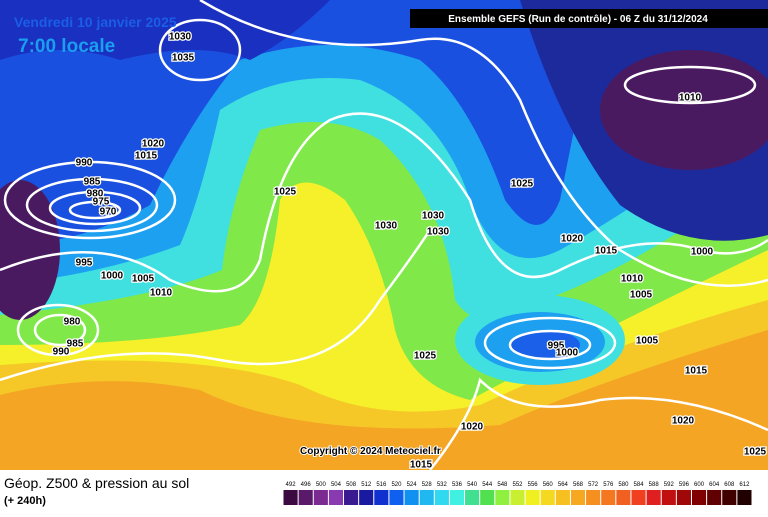 The image size is (768, 517). I want to click on isobar-label: 1035, so click(183, 58).